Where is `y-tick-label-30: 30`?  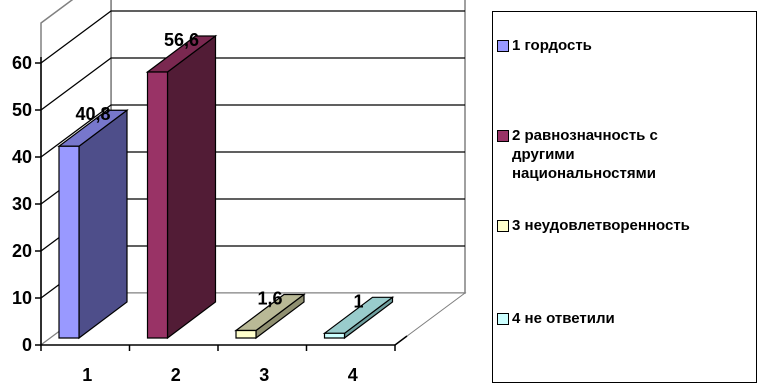
y-tick-label-30: 30 is located at coordinates (22, 204).